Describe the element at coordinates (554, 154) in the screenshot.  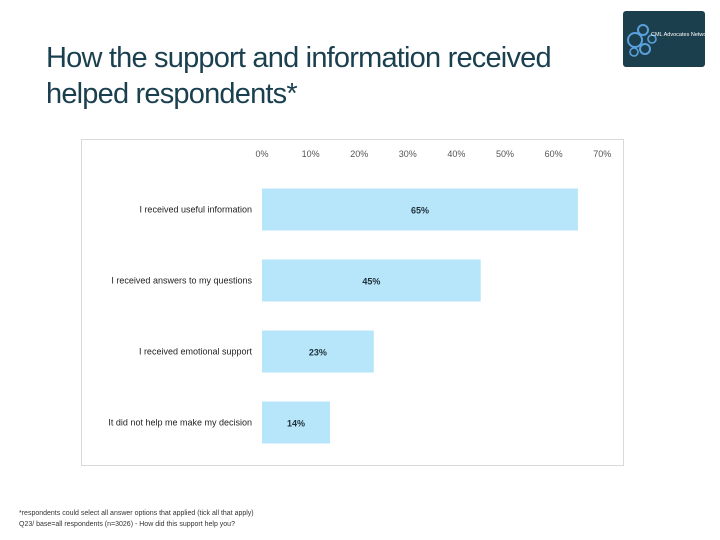
I see `x-tick-label: 60%` at that location.